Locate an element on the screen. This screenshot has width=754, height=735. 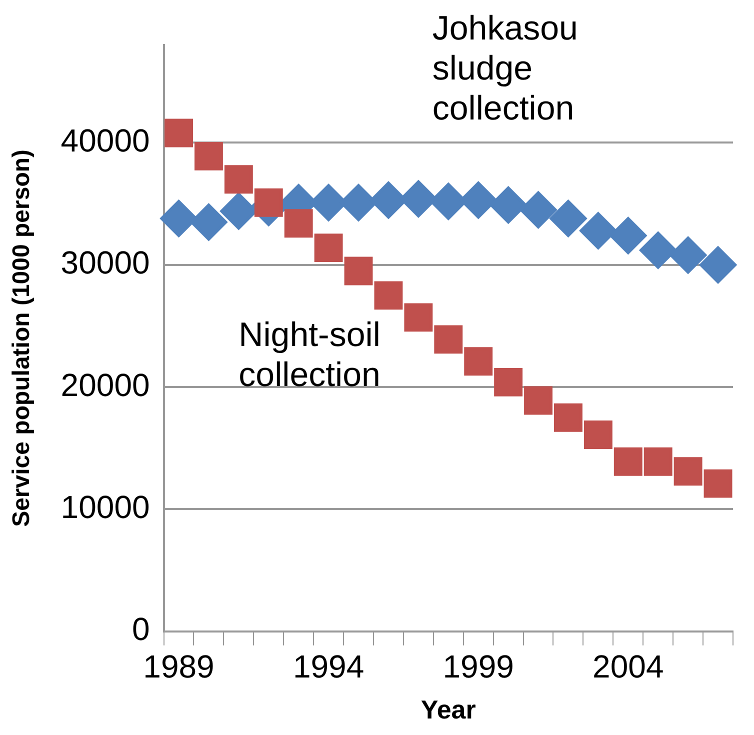
x-tick-label: 1994 is located at coordinates (328, 666).